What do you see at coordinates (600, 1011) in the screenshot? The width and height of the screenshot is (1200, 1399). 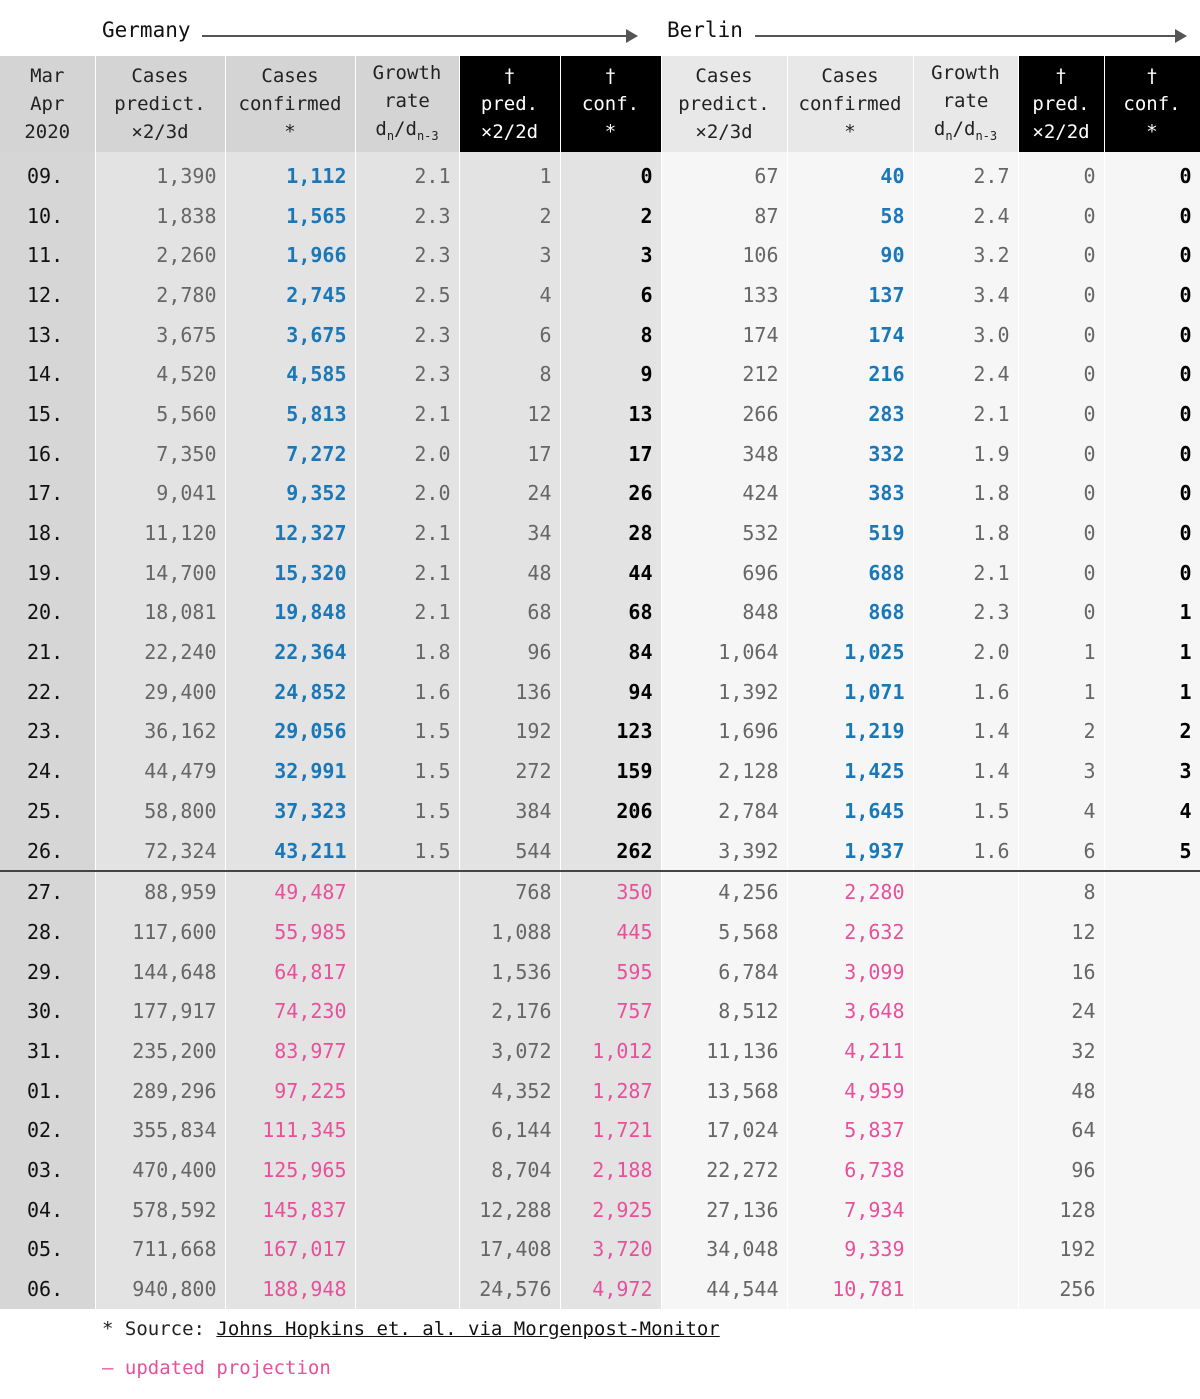 I see `table-row: 30. 177,917 74,230 2,176 757 8,512 3,648 24` at bounding box center [600, 1011].